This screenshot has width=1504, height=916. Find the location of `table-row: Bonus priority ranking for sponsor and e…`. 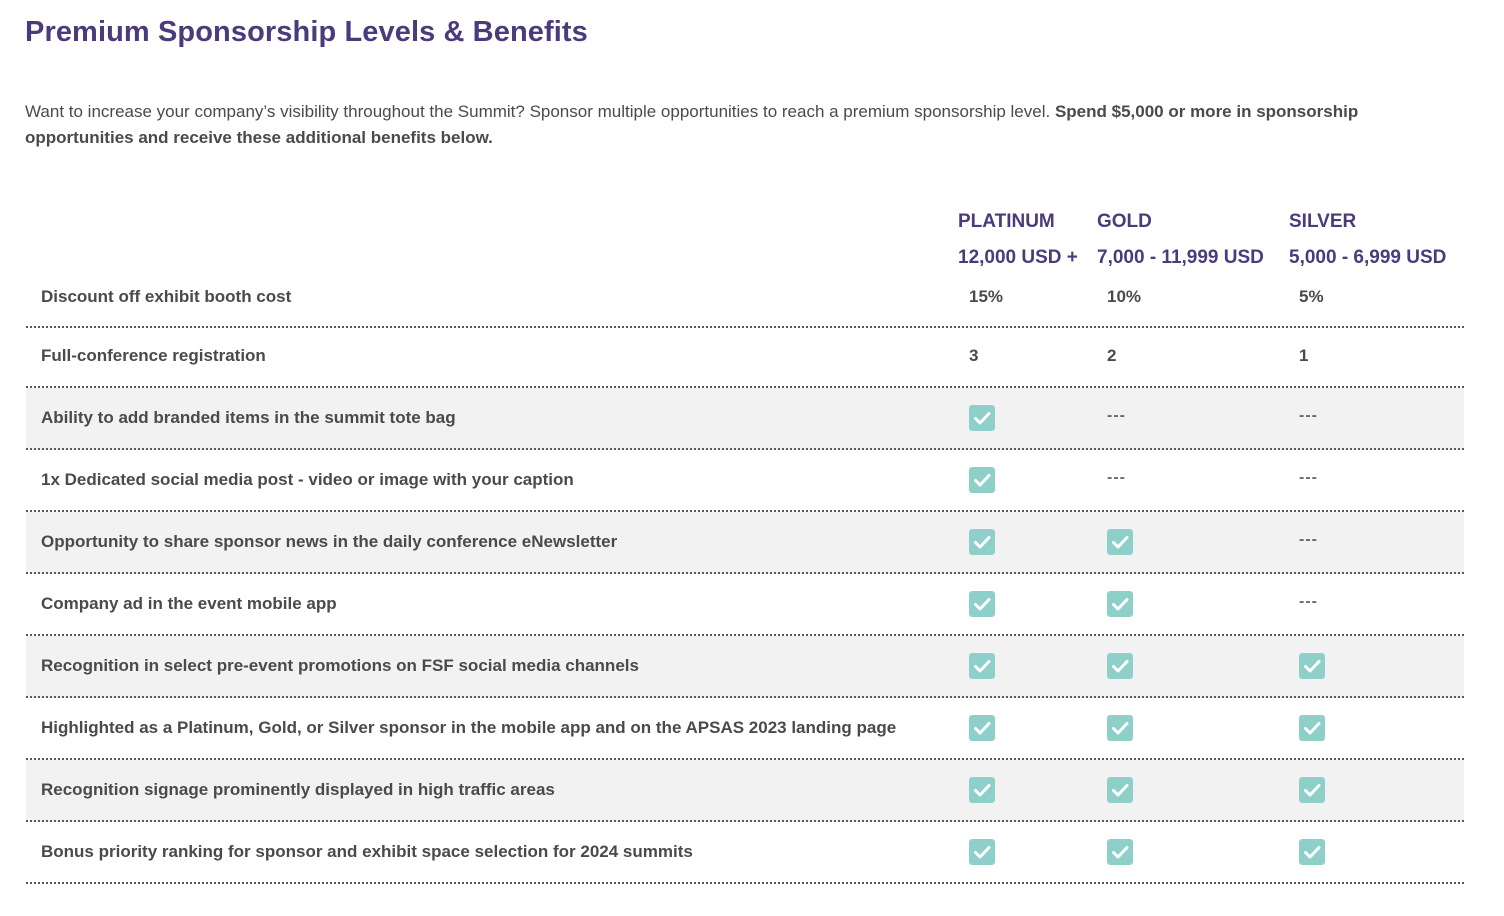

table-row: Bonus priority ranking for sponsor and e… is located at coordinates (745, 853).